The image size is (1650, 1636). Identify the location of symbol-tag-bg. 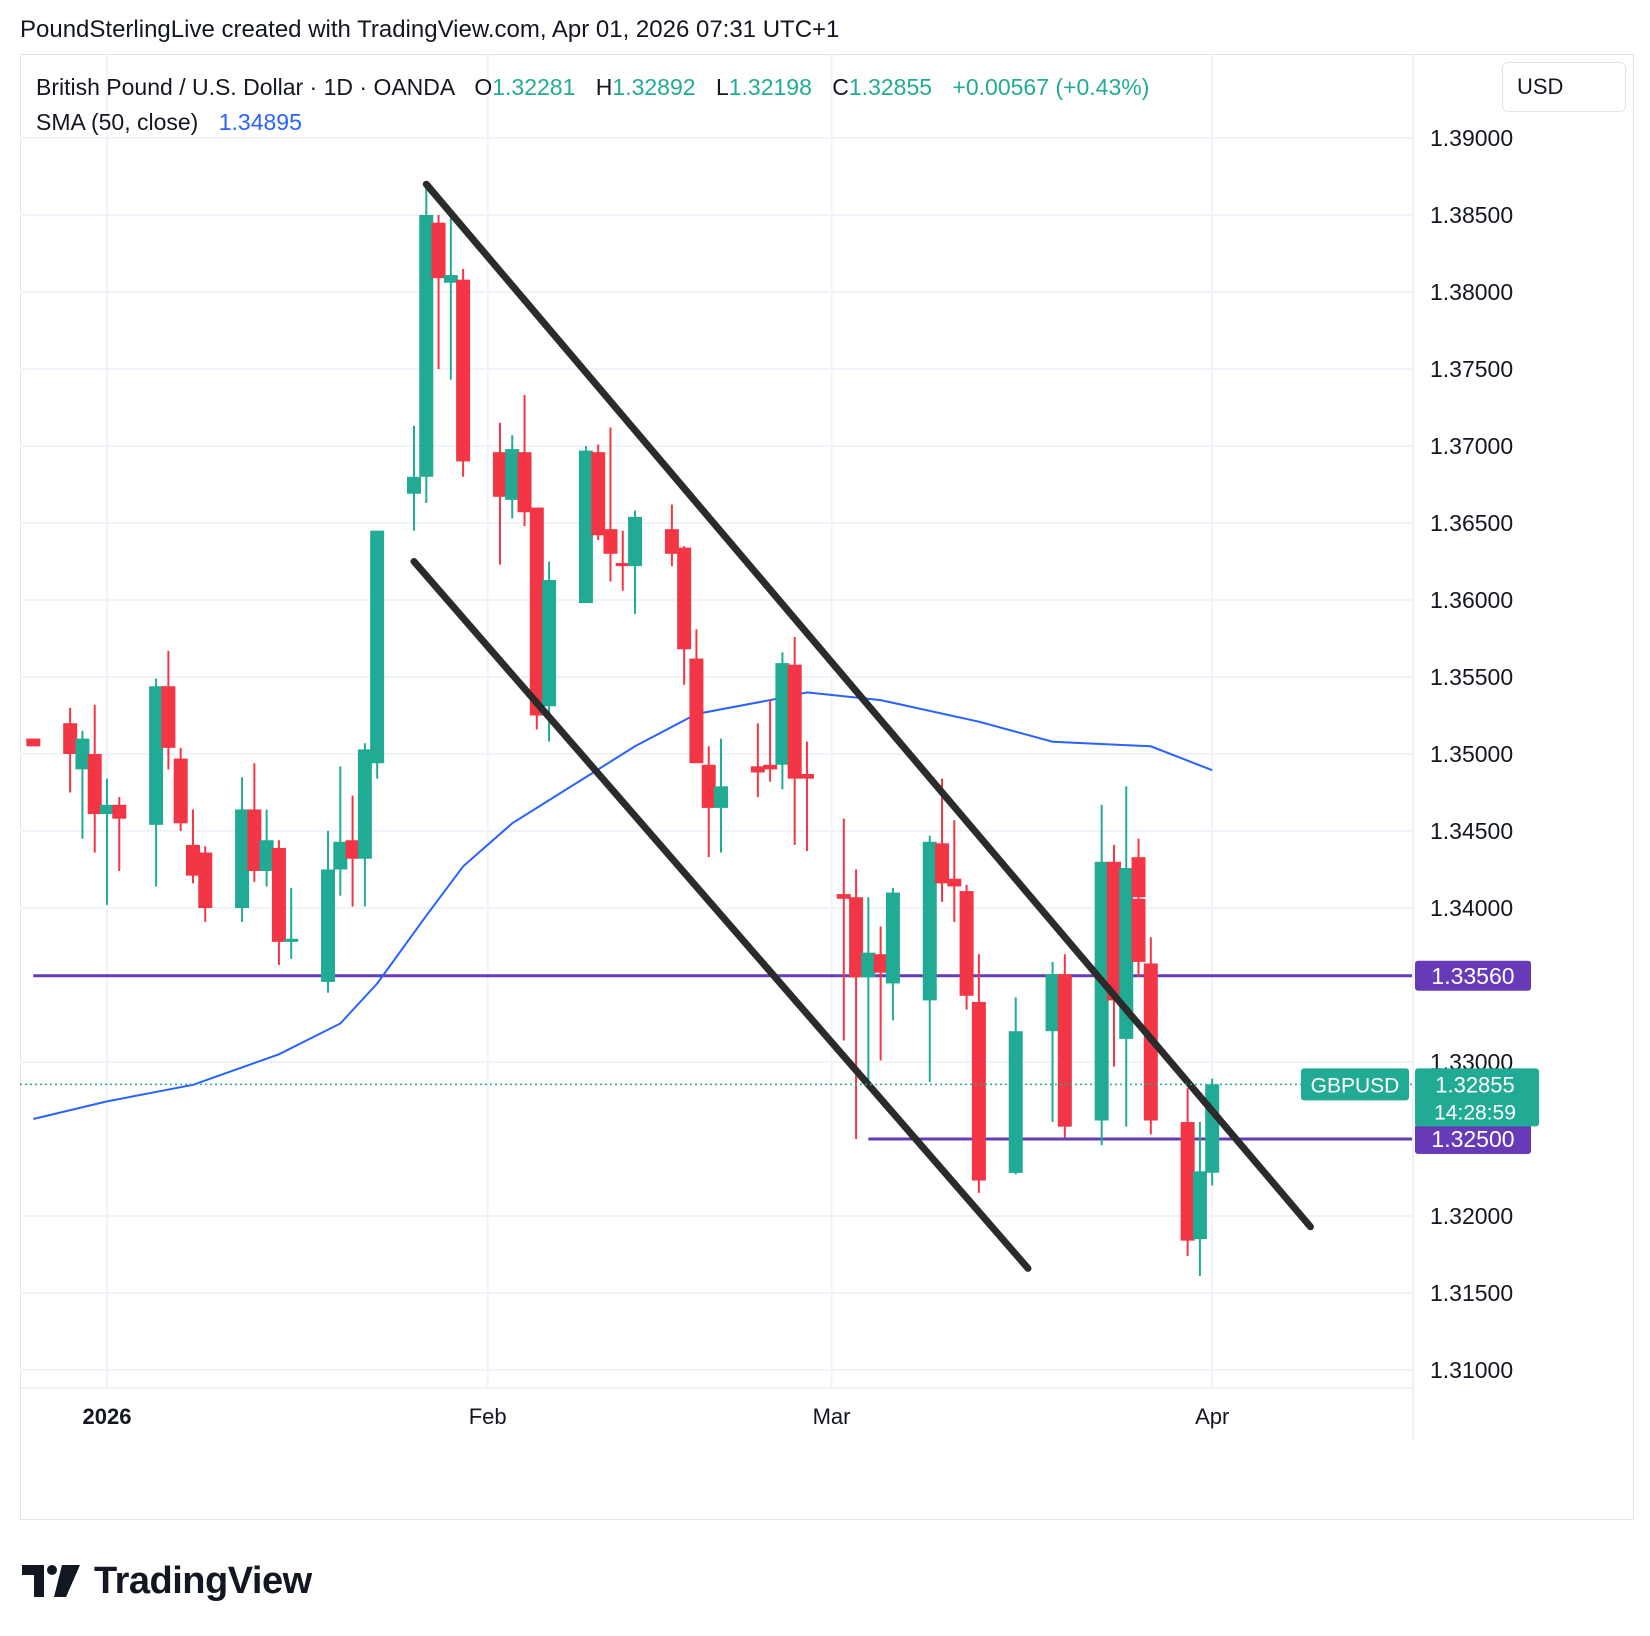
(1355, 1084).